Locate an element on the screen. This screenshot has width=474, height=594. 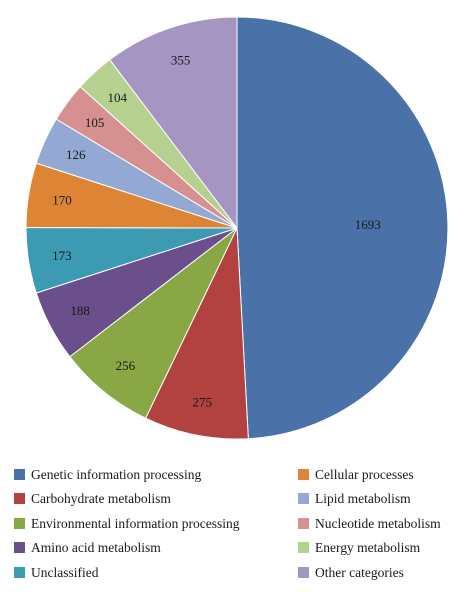
legend-label: Unclassified is located at coordinates (65, 572).